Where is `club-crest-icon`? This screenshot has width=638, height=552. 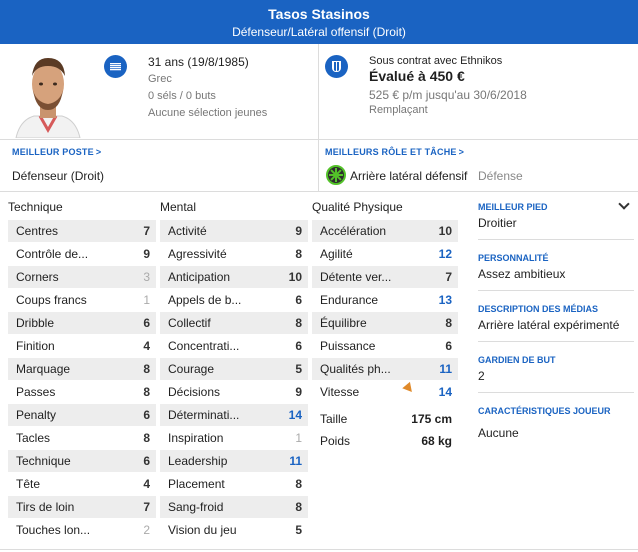
club-crest-icon is located at coordinates (336, 66).